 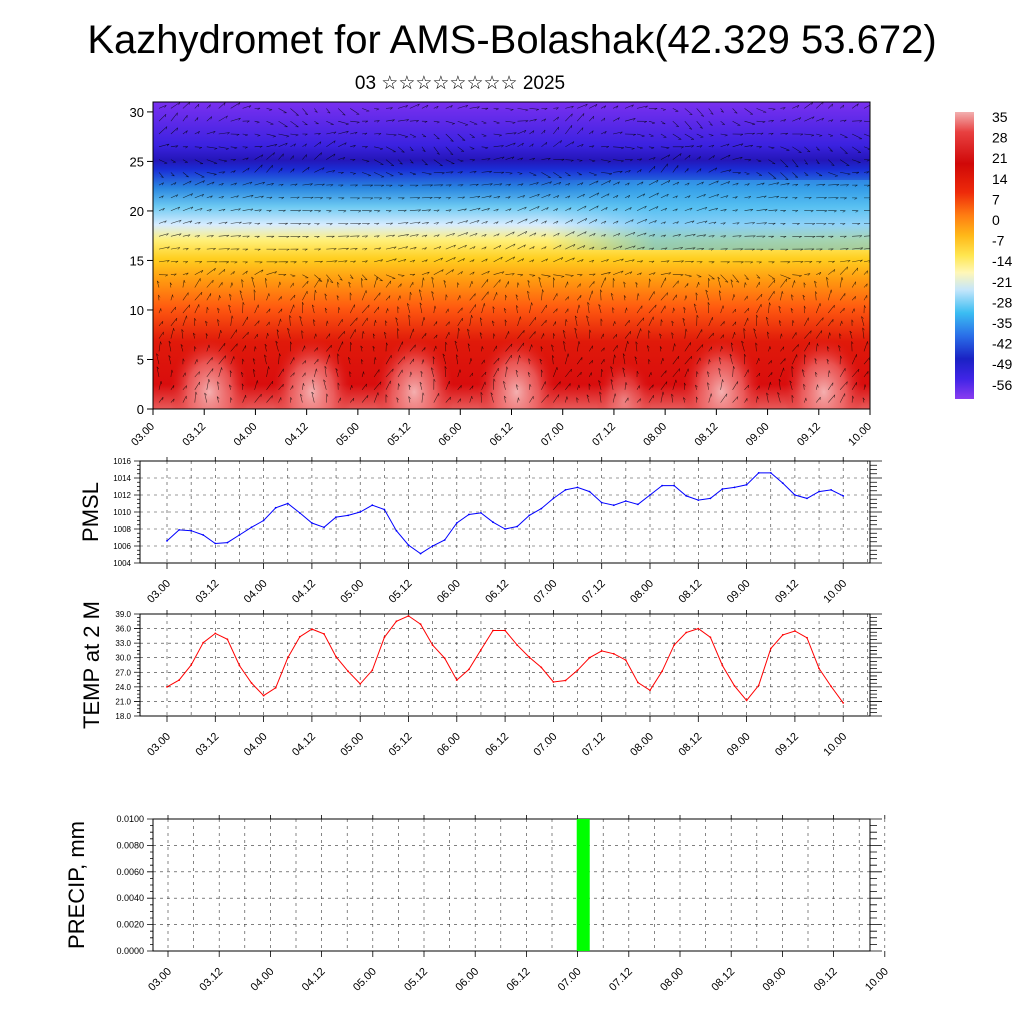 What do you see at coordinates (1000, 138) in the screenshot?
I see `colorbar-label: 28` at bounding box center [1000, 138].